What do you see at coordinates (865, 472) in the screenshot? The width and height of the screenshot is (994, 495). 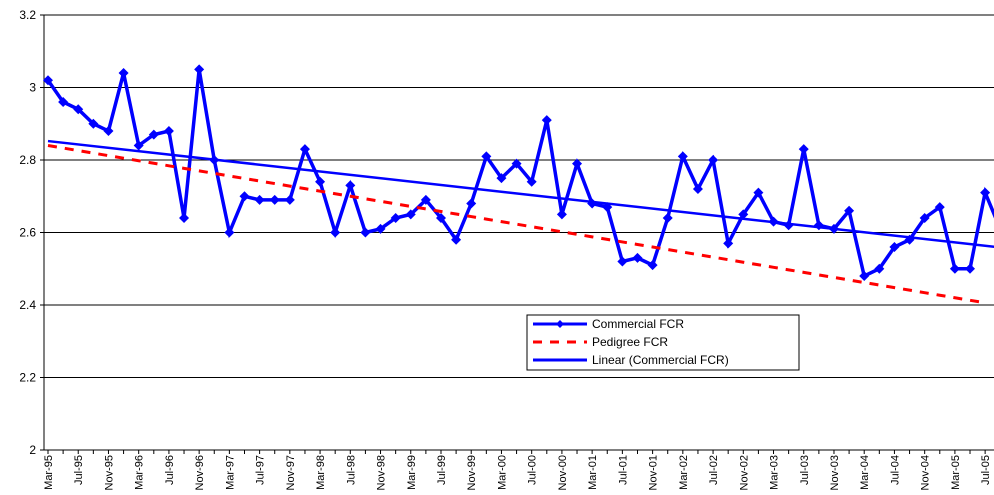 I see `x-tick-label: Mar-04` at bounding box center [865, 472].